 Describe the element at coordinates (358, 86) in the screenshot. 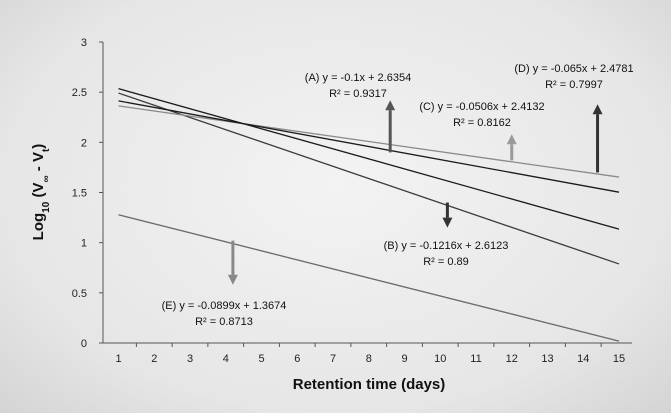

I see `annotation-a: (A) y = -0.1x + 2.6354 R² = 0.9317` at that location.